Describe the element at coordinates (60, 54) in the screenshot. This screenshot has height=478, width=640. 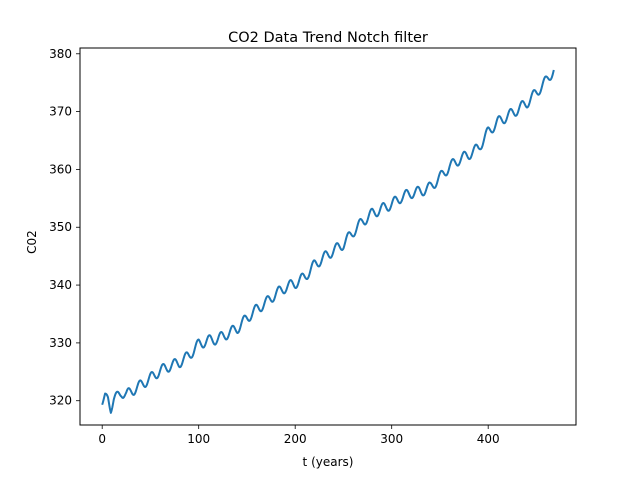
I see `y-tick-label: 380` at that location.